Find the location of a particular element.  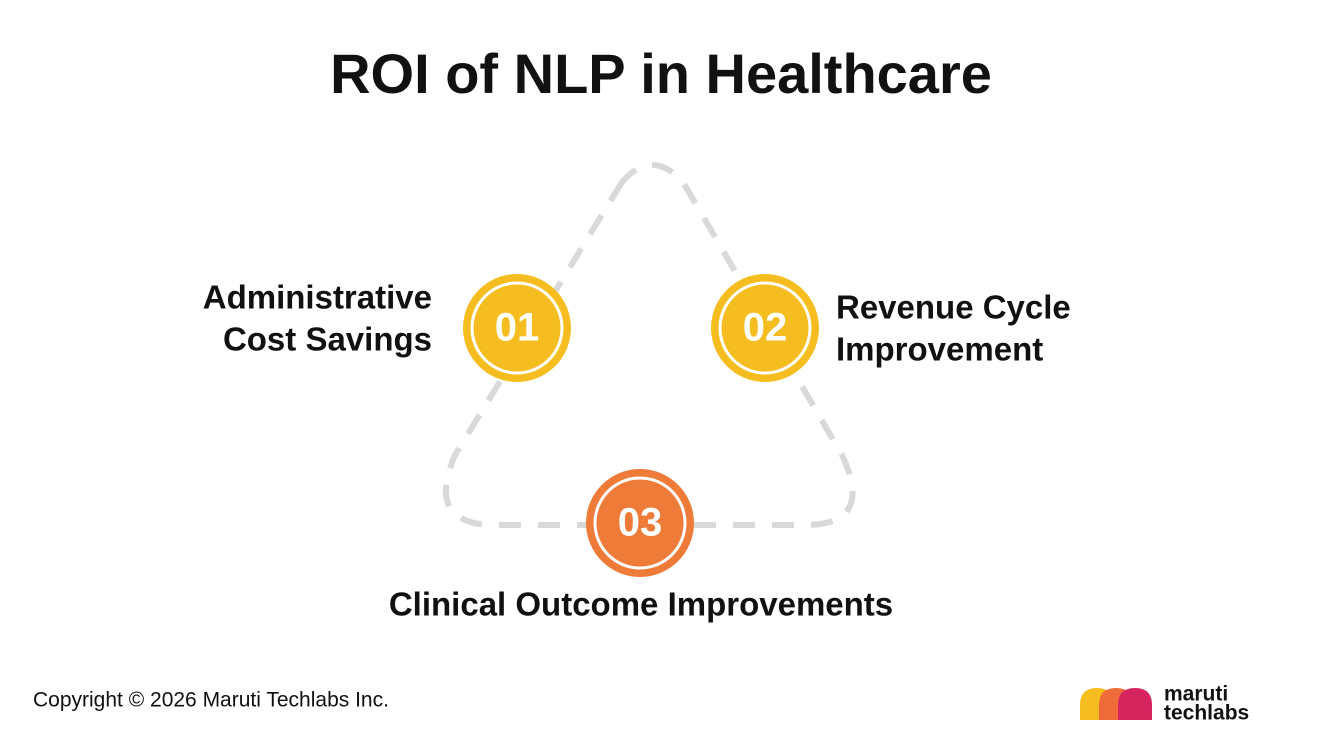

node-number: 03 is located at coordinates (640, 523).